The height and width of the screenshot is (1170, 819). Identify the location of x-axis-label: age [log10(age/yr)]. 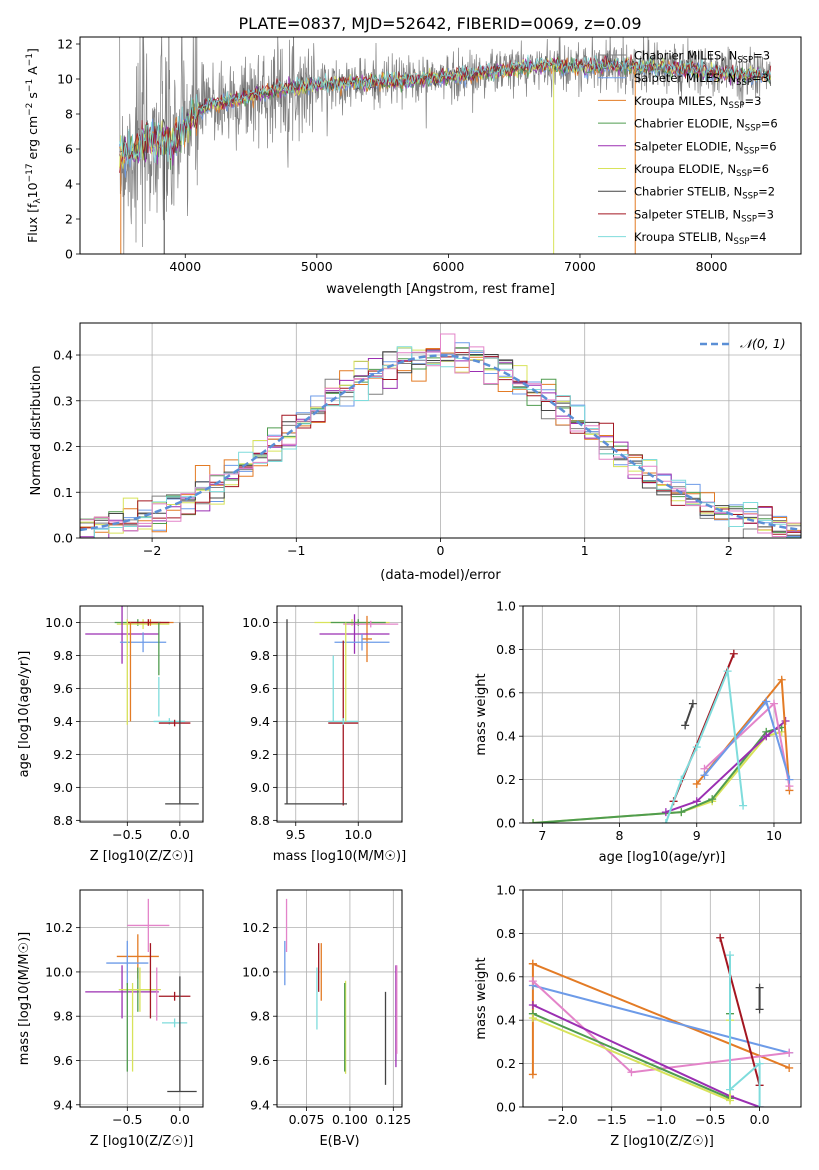
(662, 857).